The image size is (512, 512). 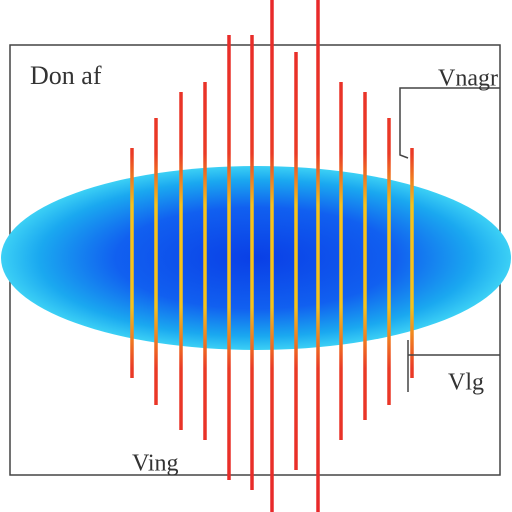 What do you see at coordinates (449, 123) in the screenshot?
I see `leader-line` at bounding box center [449, 123].